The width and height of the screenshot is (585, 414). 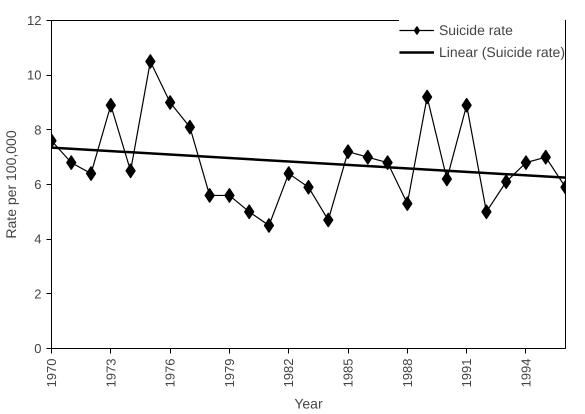 I want to click on y-tick-label: 8, so click(x=38, y=130).